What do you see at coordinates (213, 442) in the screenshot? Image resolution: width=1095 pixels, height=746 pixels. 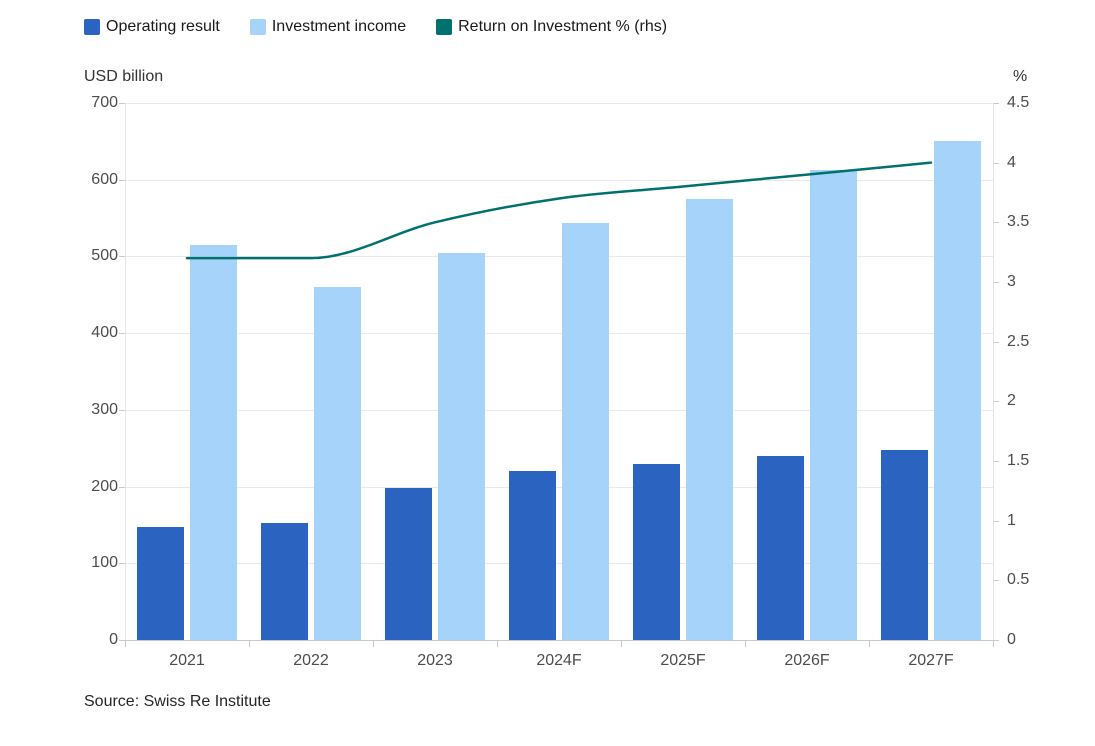 I see `bar-investment-income-2021` at bounding box center [213, 442].